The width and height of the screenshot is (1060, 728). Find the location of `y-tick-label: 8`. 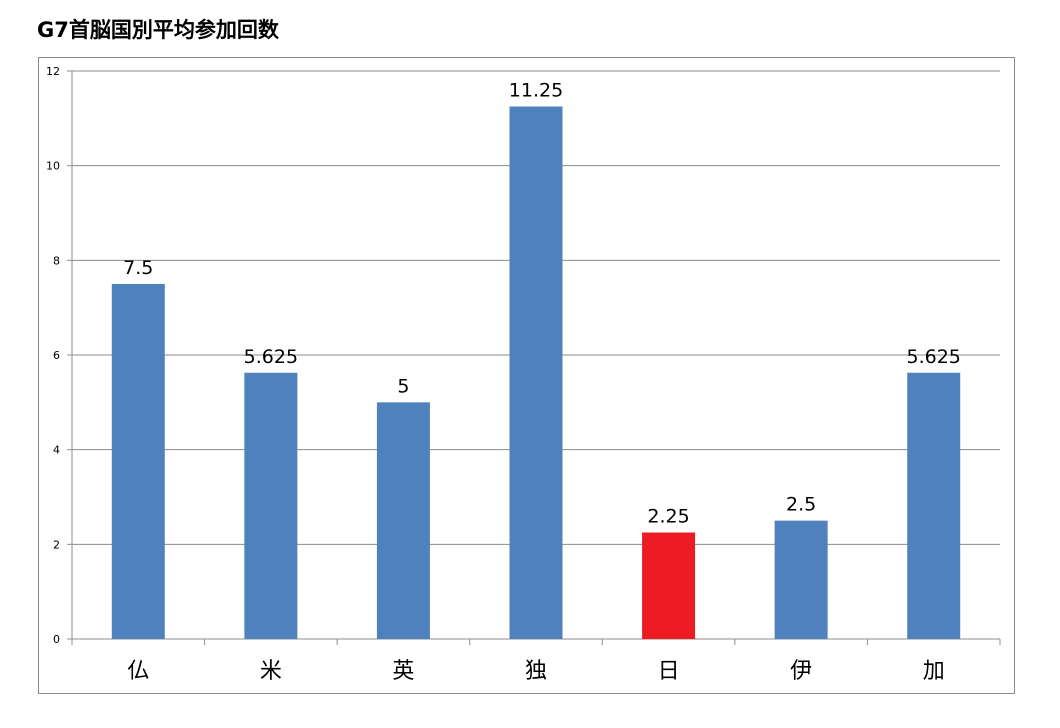

y-tick-label: 8 is located at coordinates (56, 260).